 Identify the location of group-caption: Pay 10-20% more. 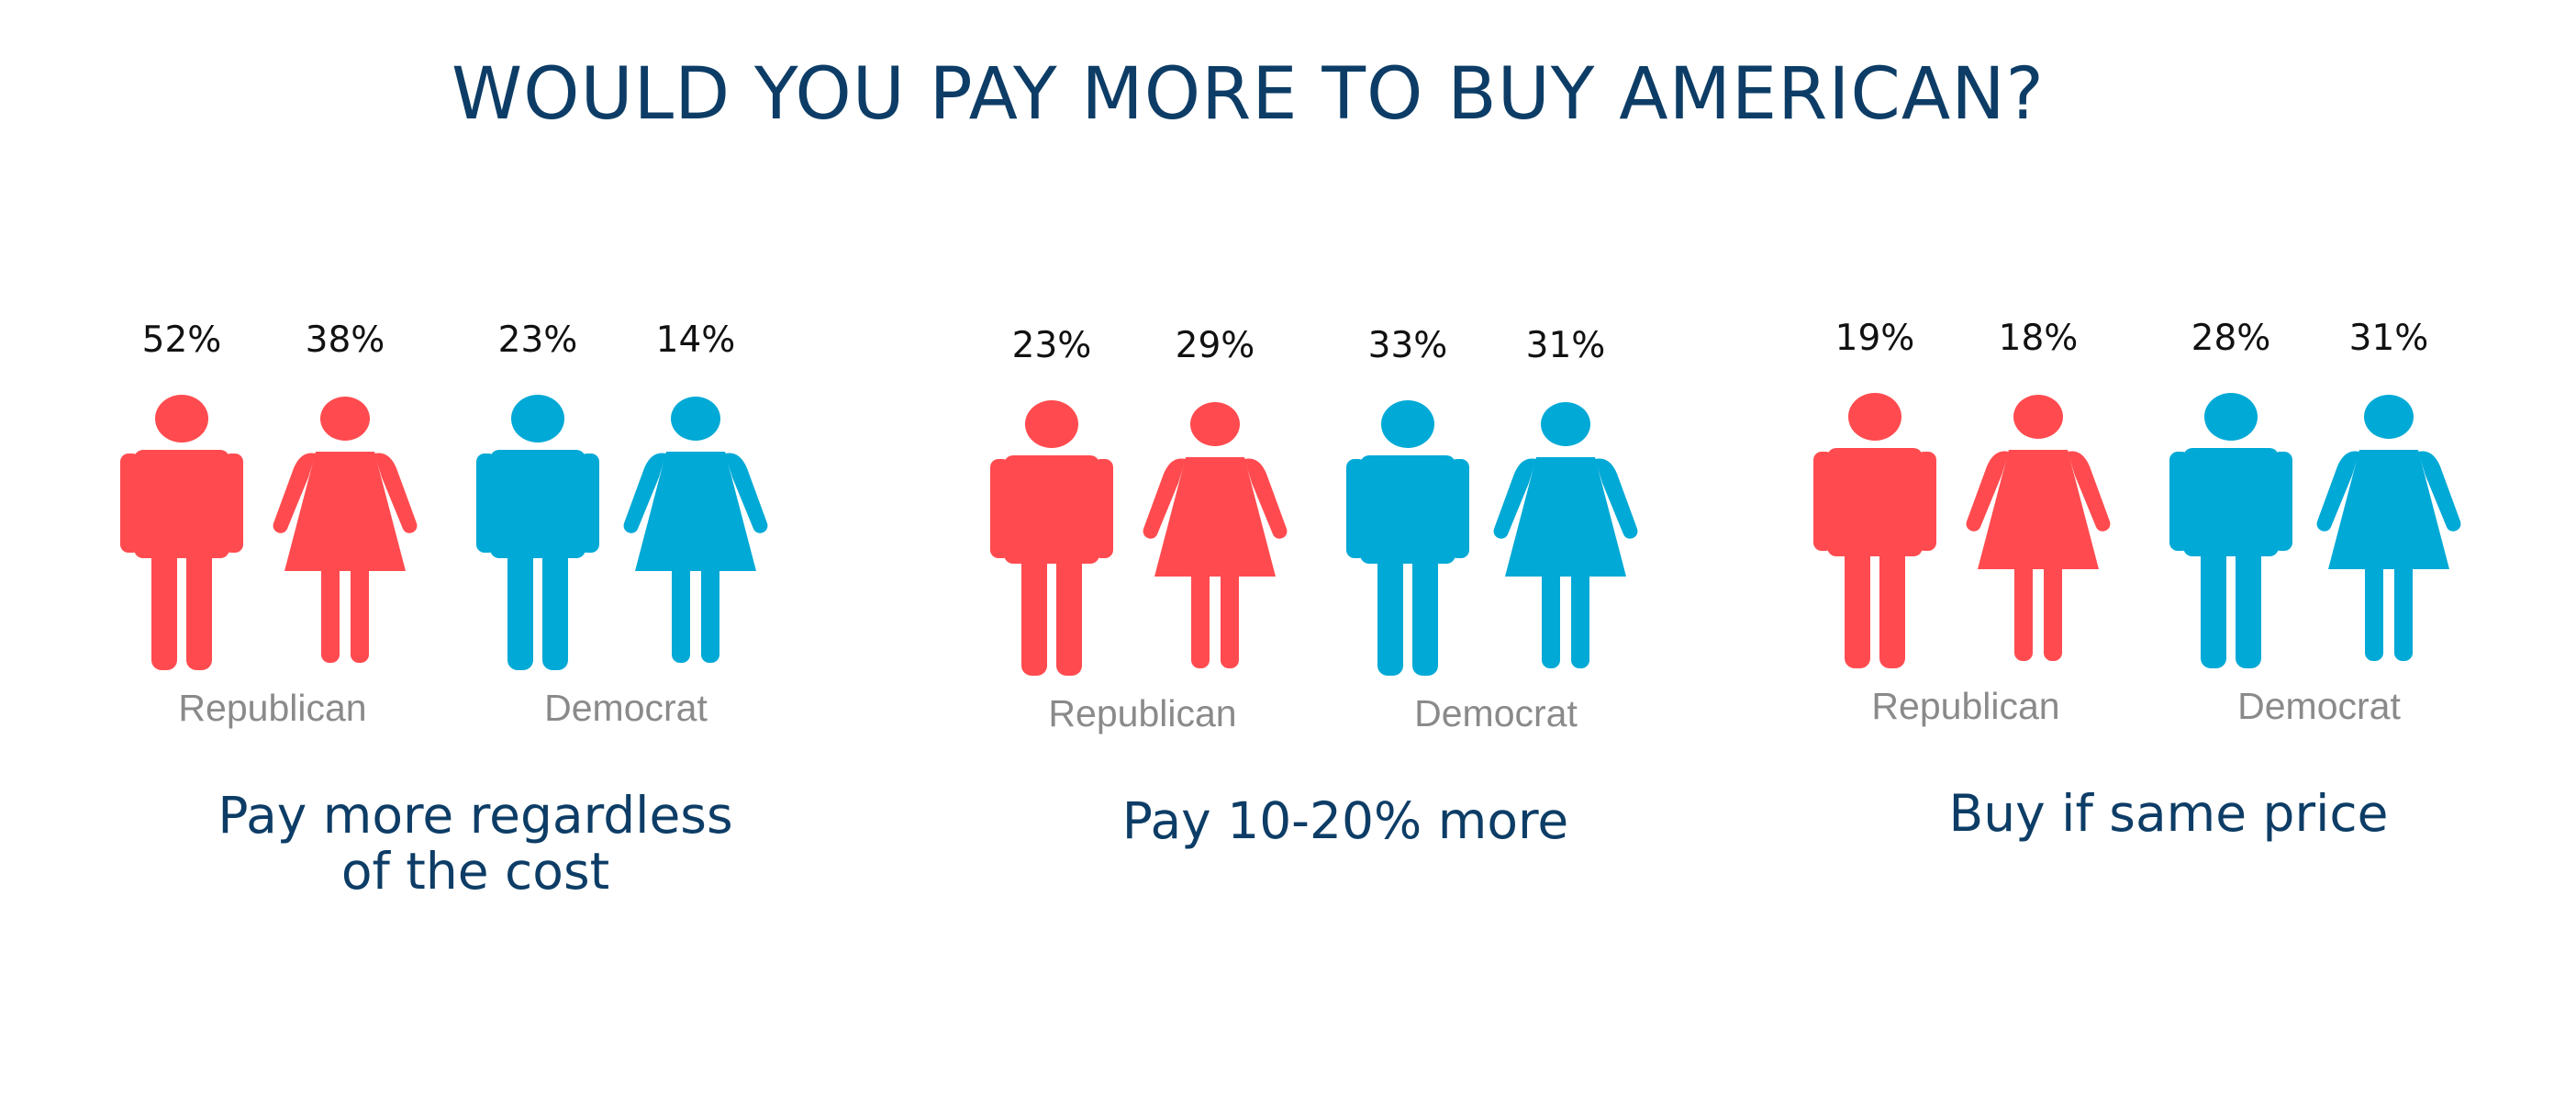
(1345, 821).